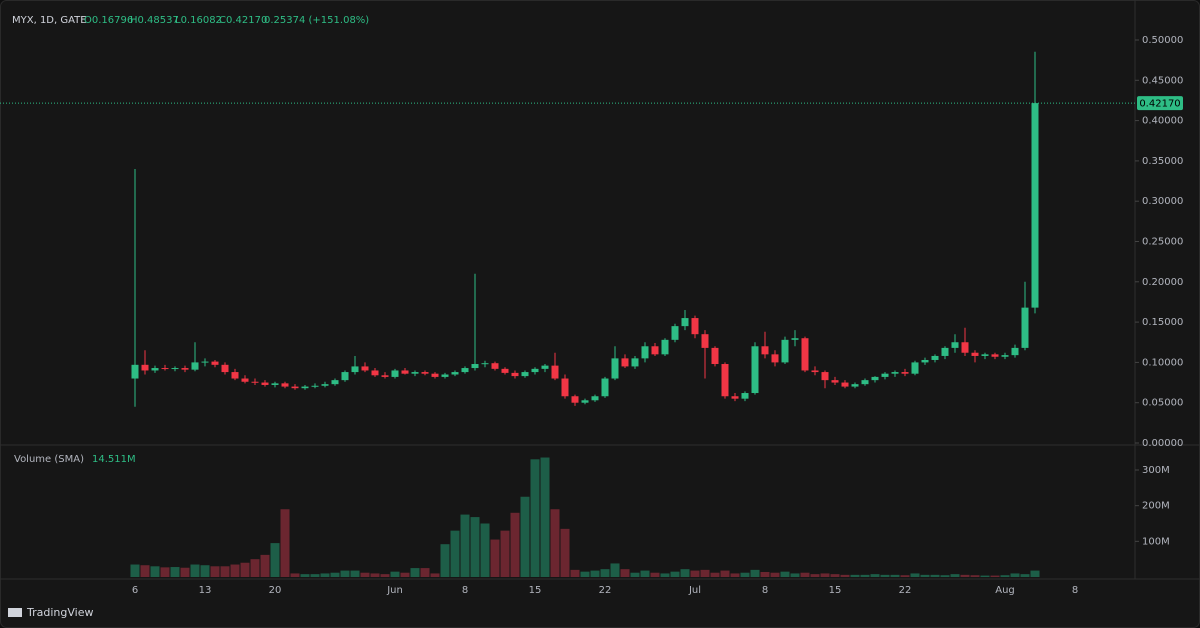  Describe the element at coordinates (835, 590) in the screenshot. I see `x-tick-label: 15` at that location.